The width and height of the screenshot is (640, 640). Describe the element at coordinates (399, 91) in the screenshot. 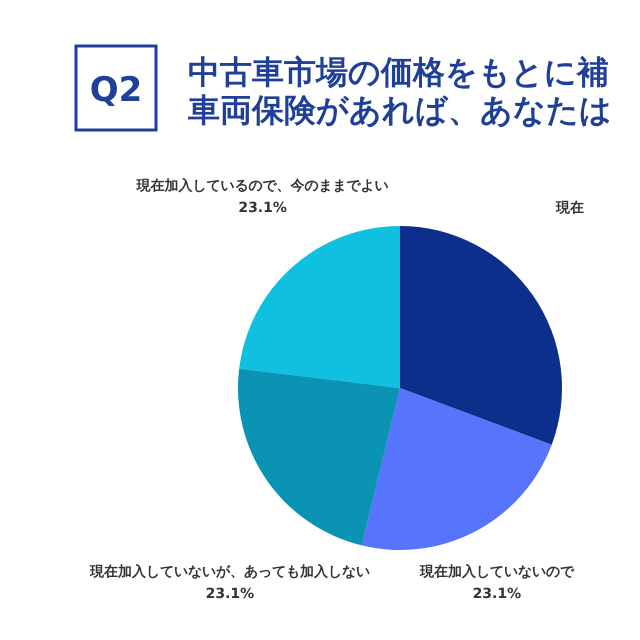

I see `chart-title: 中古車市場の価格をもとに補車両保険があれば、あなたは` at that location.